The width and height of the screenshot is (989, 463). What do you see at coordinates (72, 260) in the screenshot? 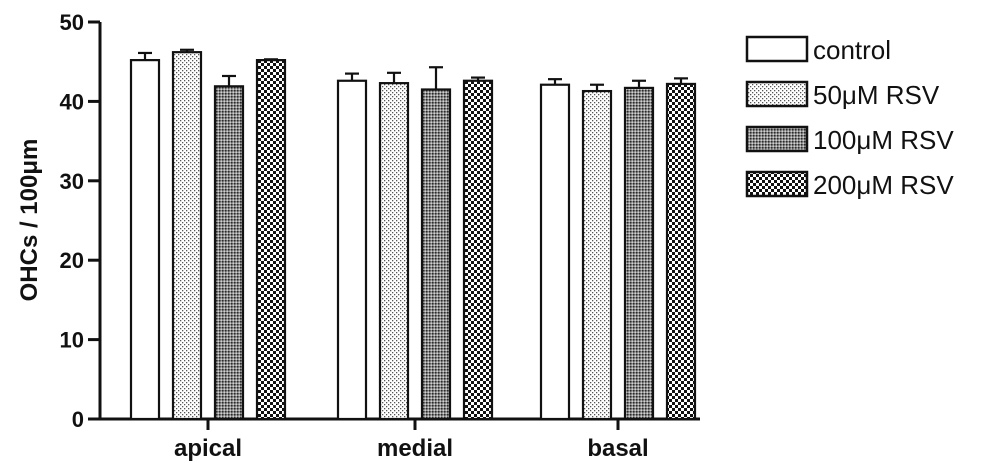
I see `y-tick-label: 20` at bounding box center [72, 260].